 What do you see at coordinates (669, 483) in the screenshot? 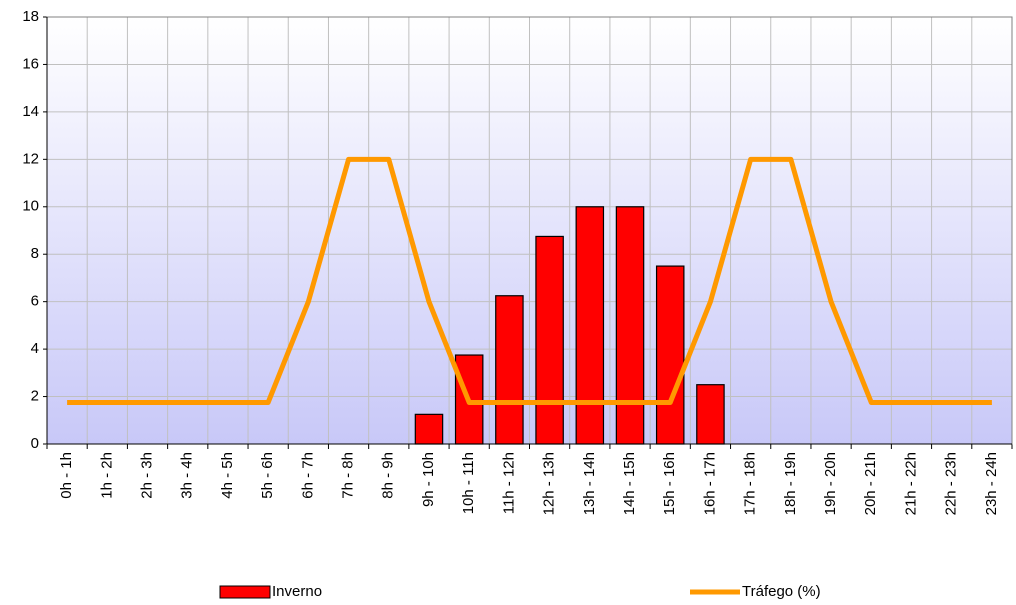
I see `x-tick-label: 15h - 16h` at bounding box center [669, 483].